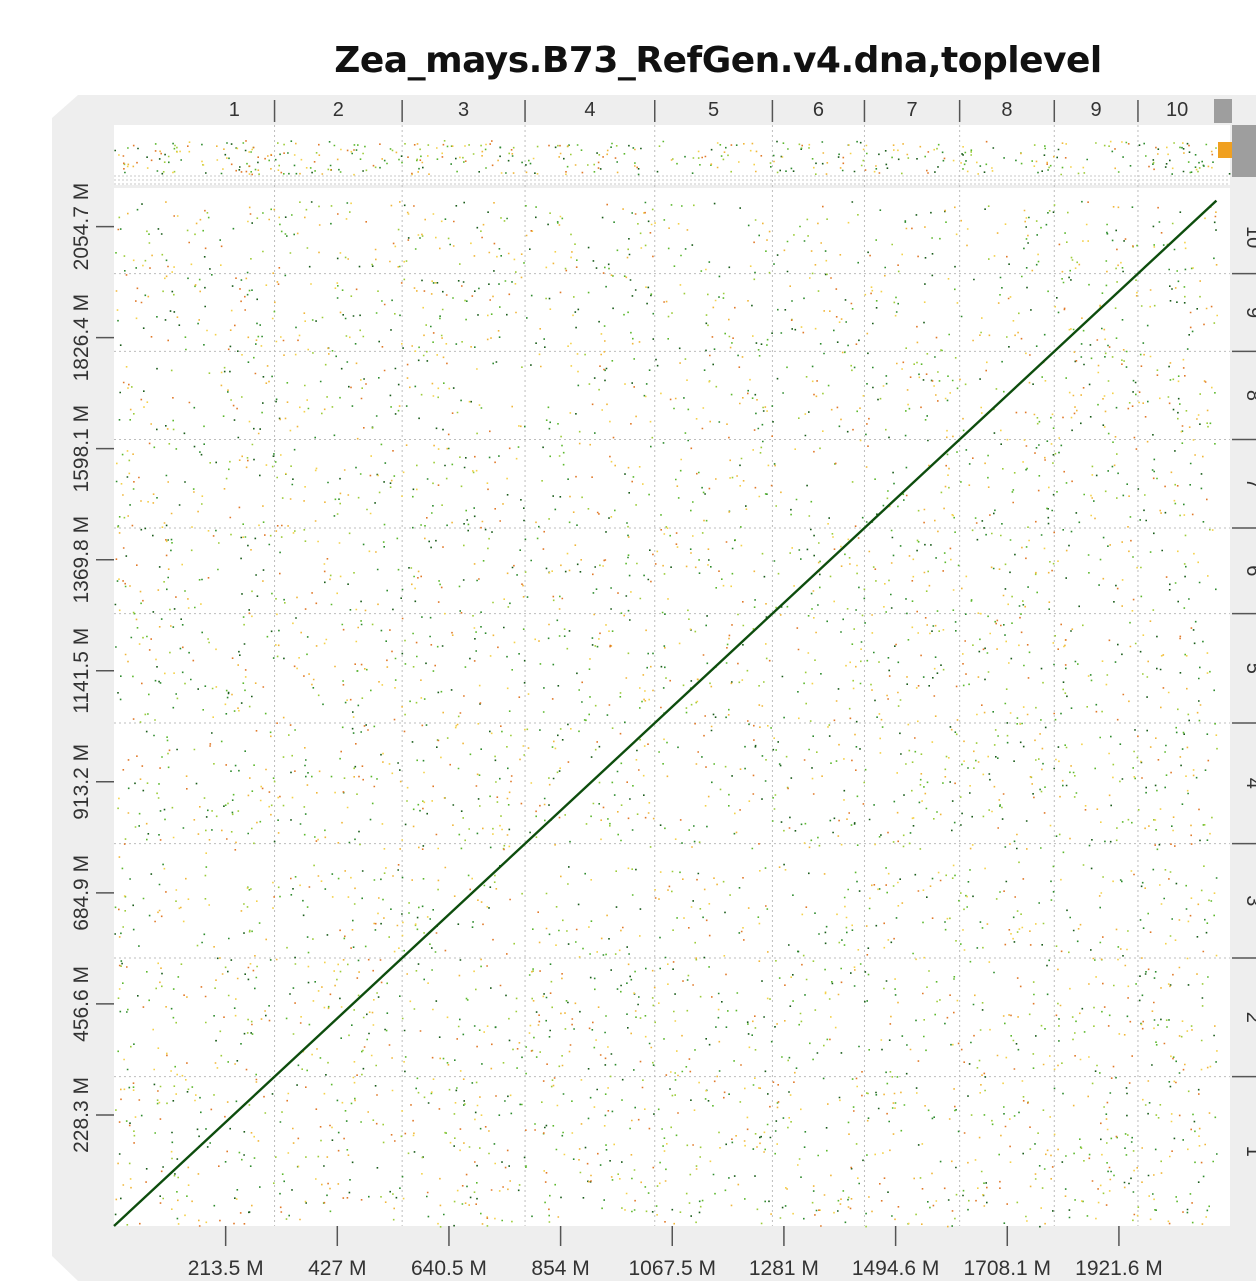 Image resolution: width=1256 pixels, height=1281 pixels. What do you see at coordinates (1249, 312) in the screenshot?
I see `chromosome-label-y: 9` at bounding box center [1249, 312].